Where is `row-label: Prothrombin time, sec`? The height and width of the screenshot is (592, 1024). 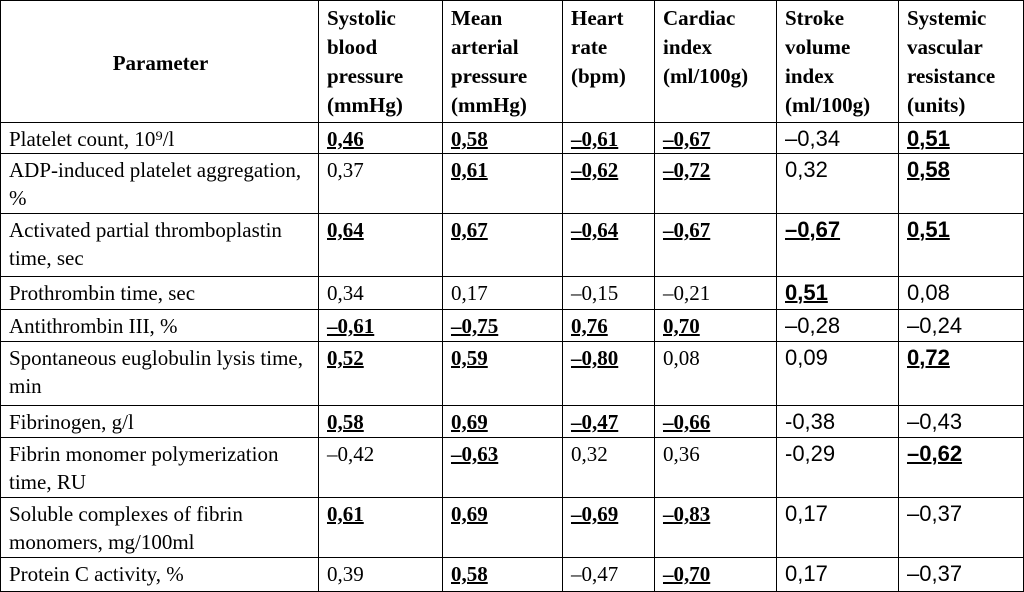 row-label: Prothrombin time, sec is located at coordinates (159, 293).